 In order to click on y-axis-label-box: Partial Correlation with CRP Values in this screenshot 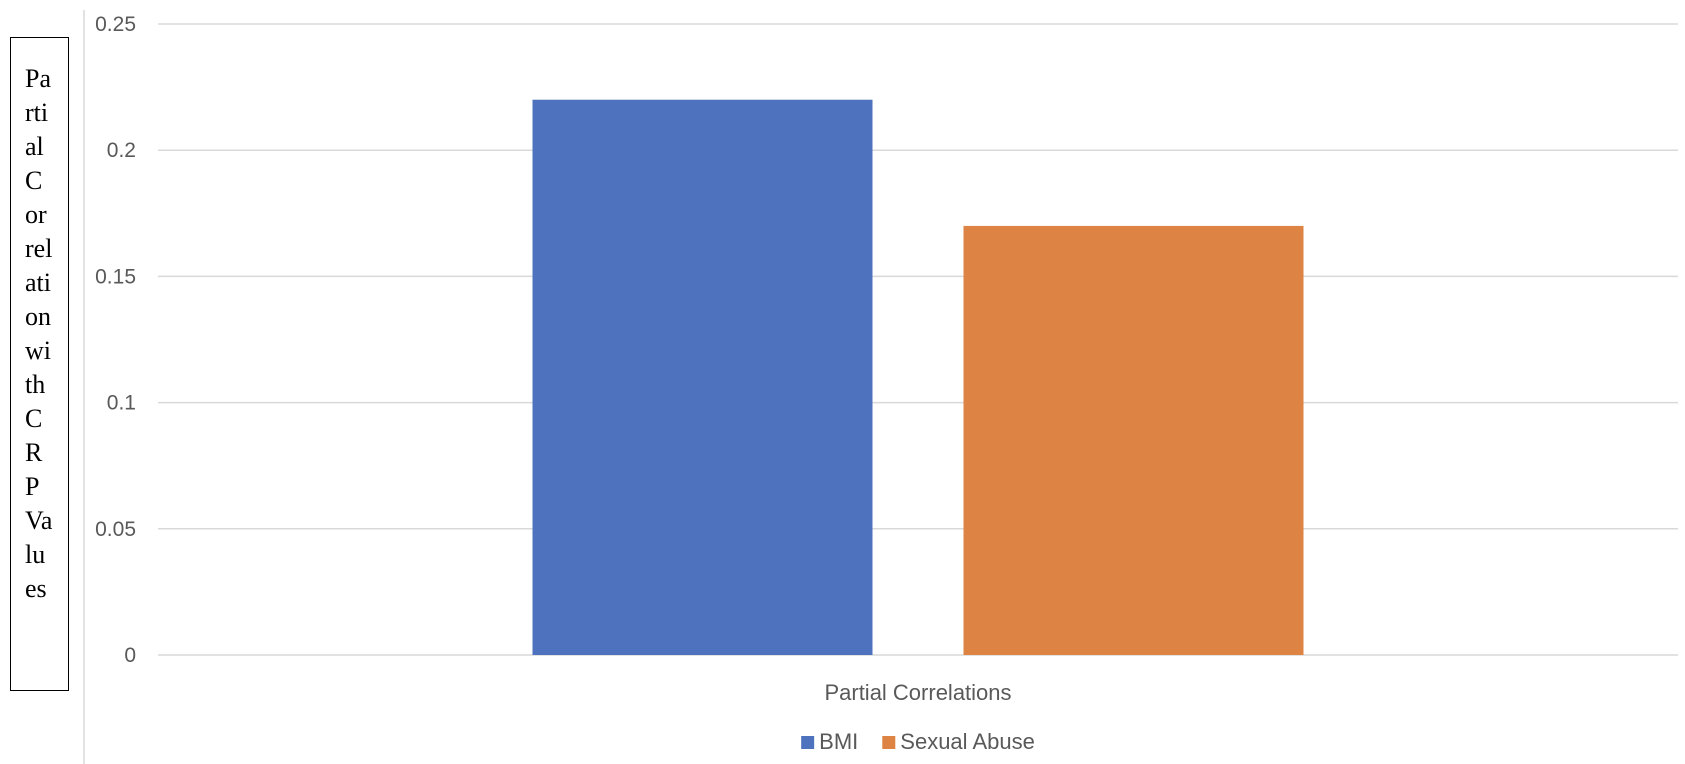, I will do `click(39, 364)`.